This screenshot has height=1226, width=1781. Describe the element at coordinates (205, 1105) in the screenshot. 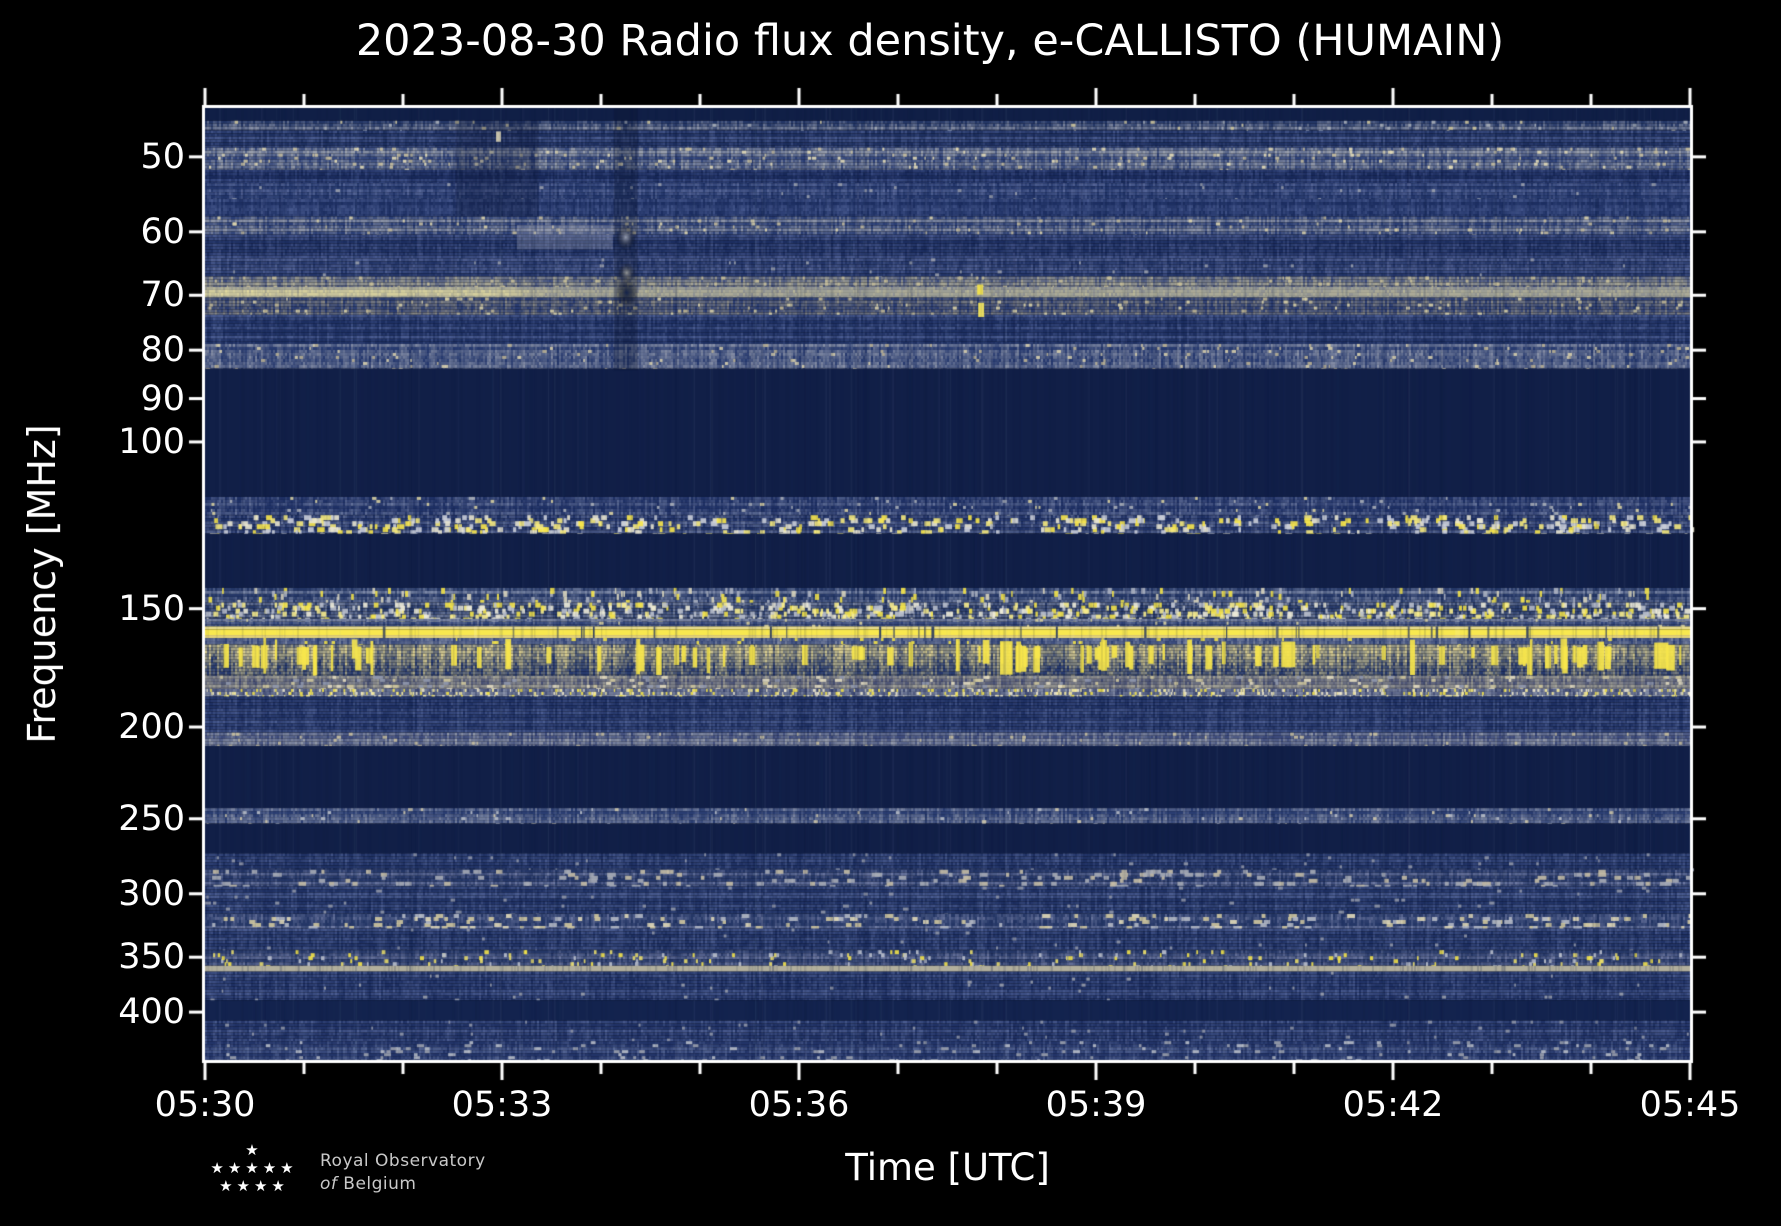

I see `x-tick-label: 05:30` at that location.